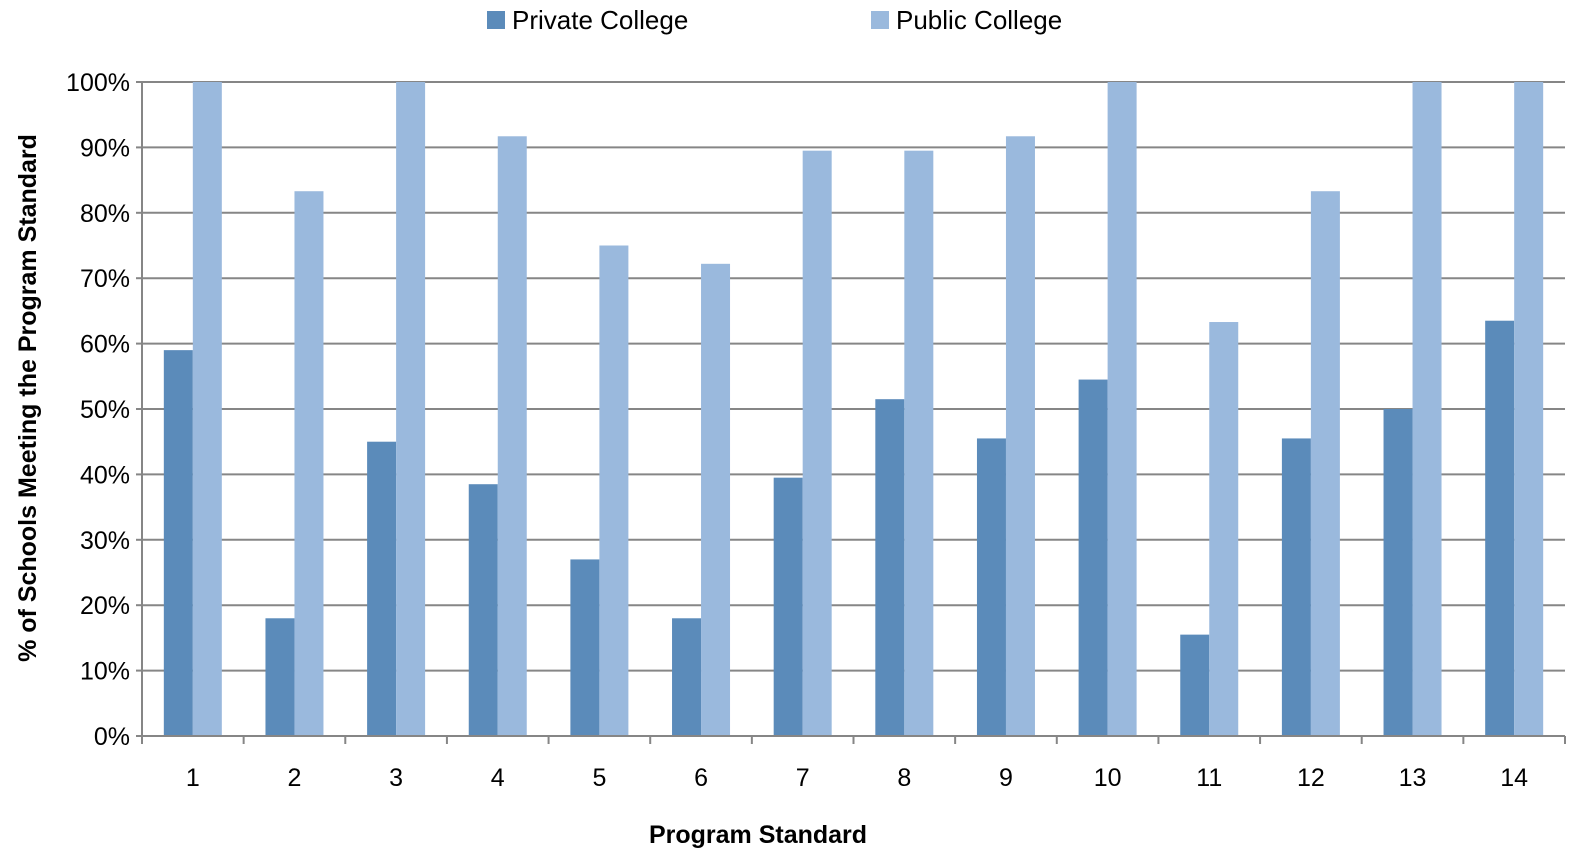 This screenshot has width=1589, height=866. Describe the element at coordinates (758, 835) in the screenshot. I see `x-axis-title: Program Standard` at that location.